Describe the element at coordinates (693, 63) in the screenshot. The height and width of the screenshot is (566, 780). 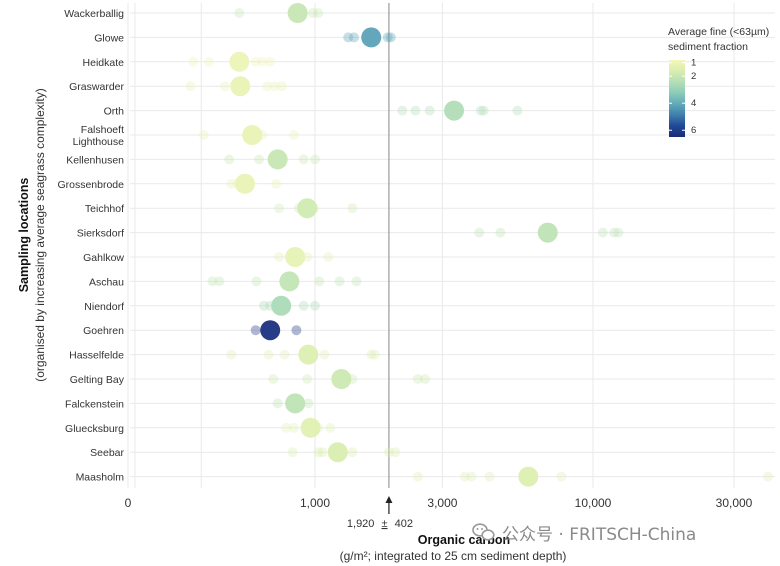
I see `legend-tick-label: 1` at that location.